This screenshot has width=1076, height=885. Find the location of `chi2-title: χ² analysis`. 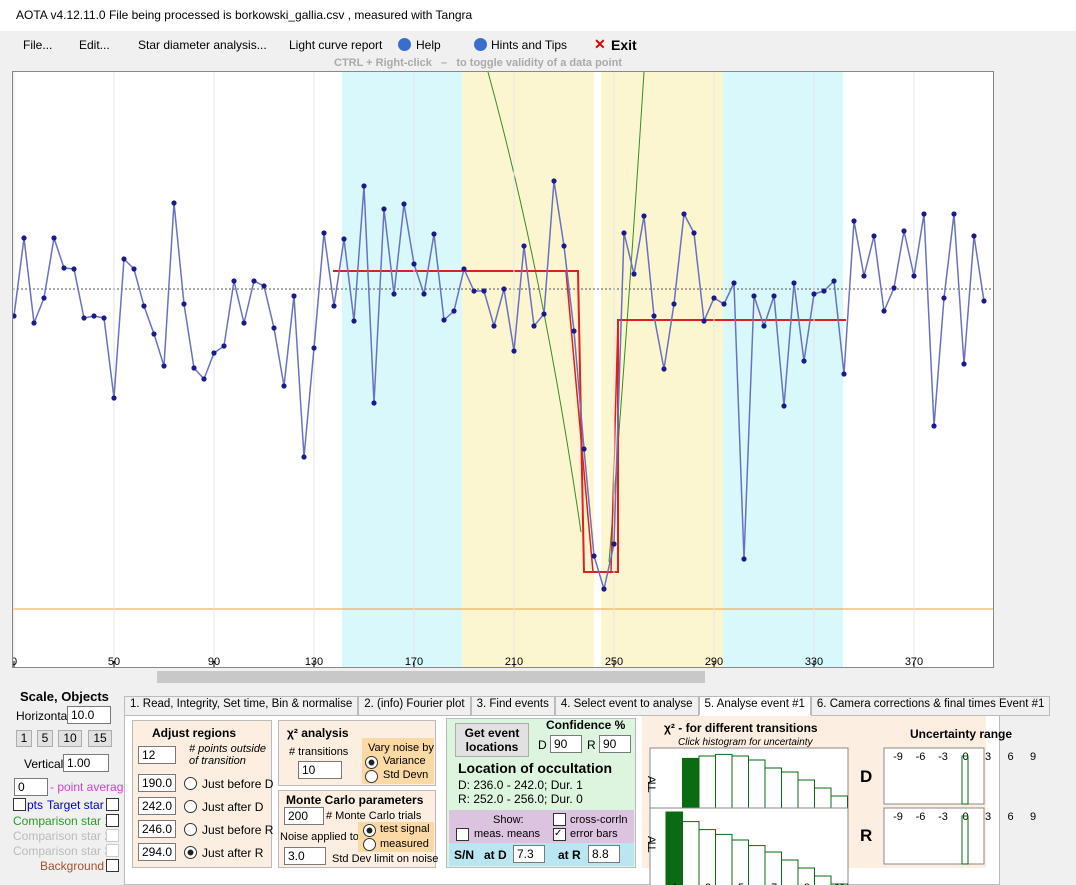

chi2-title: χ² analysis is located at coordinates (318, 733).